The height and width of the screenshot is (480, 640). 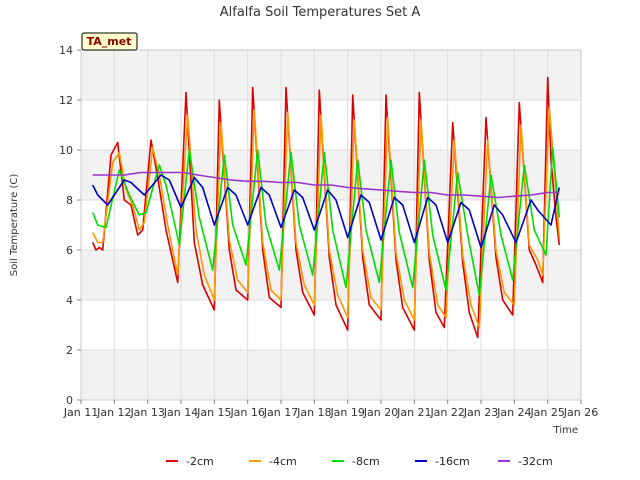 What do you see at coordinates (69, 200) in the screenshot?
I see `y-tick-label: 8` at bounding box center [69, 200].